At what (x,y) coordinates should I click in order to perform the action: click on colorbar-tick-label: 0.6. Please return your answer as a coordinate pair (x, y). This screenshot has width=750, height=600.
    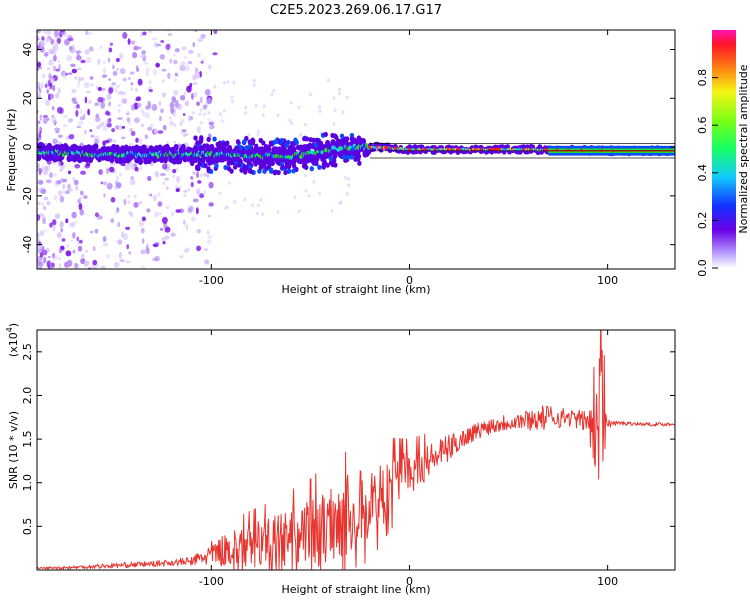
    Looking at the image, I should click on (702, 125).